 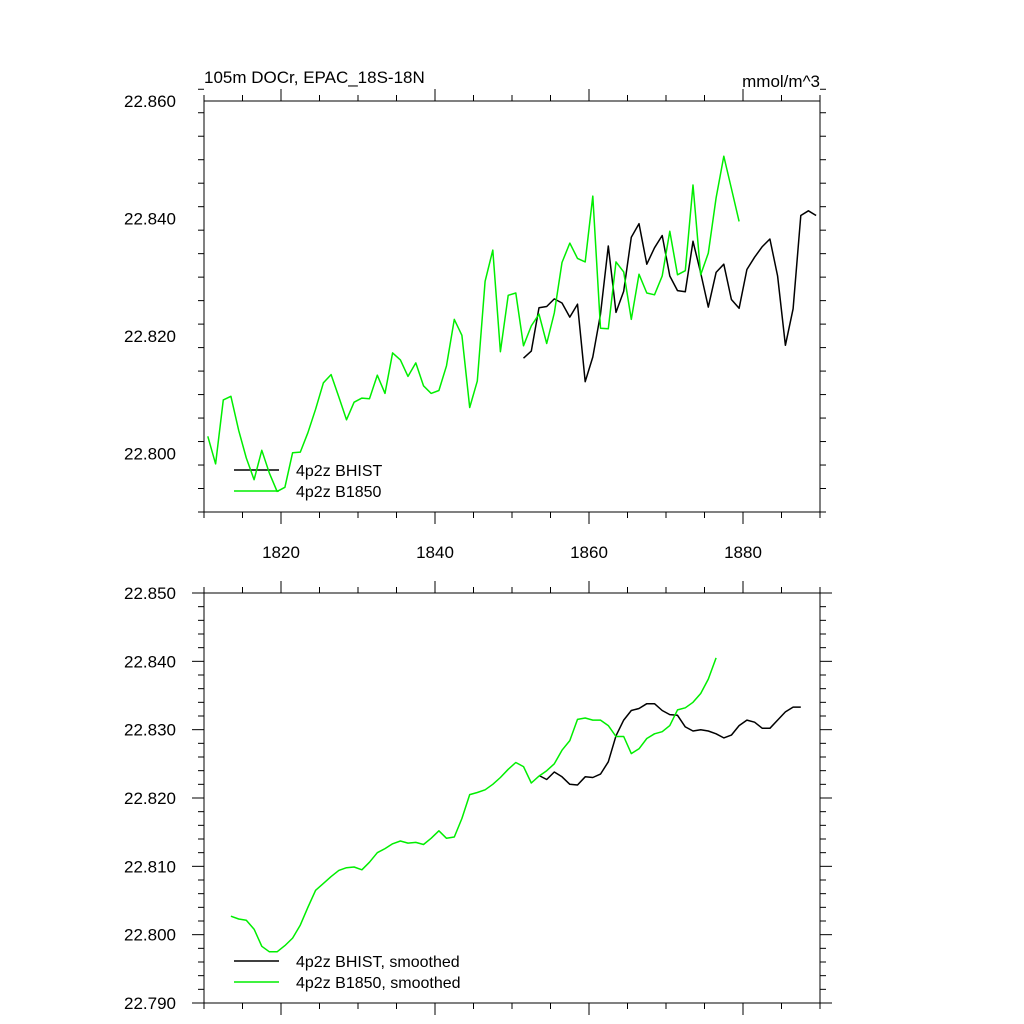 I want to click on panel1-y-tick-label: 22.800, so click(x=150, y=453).